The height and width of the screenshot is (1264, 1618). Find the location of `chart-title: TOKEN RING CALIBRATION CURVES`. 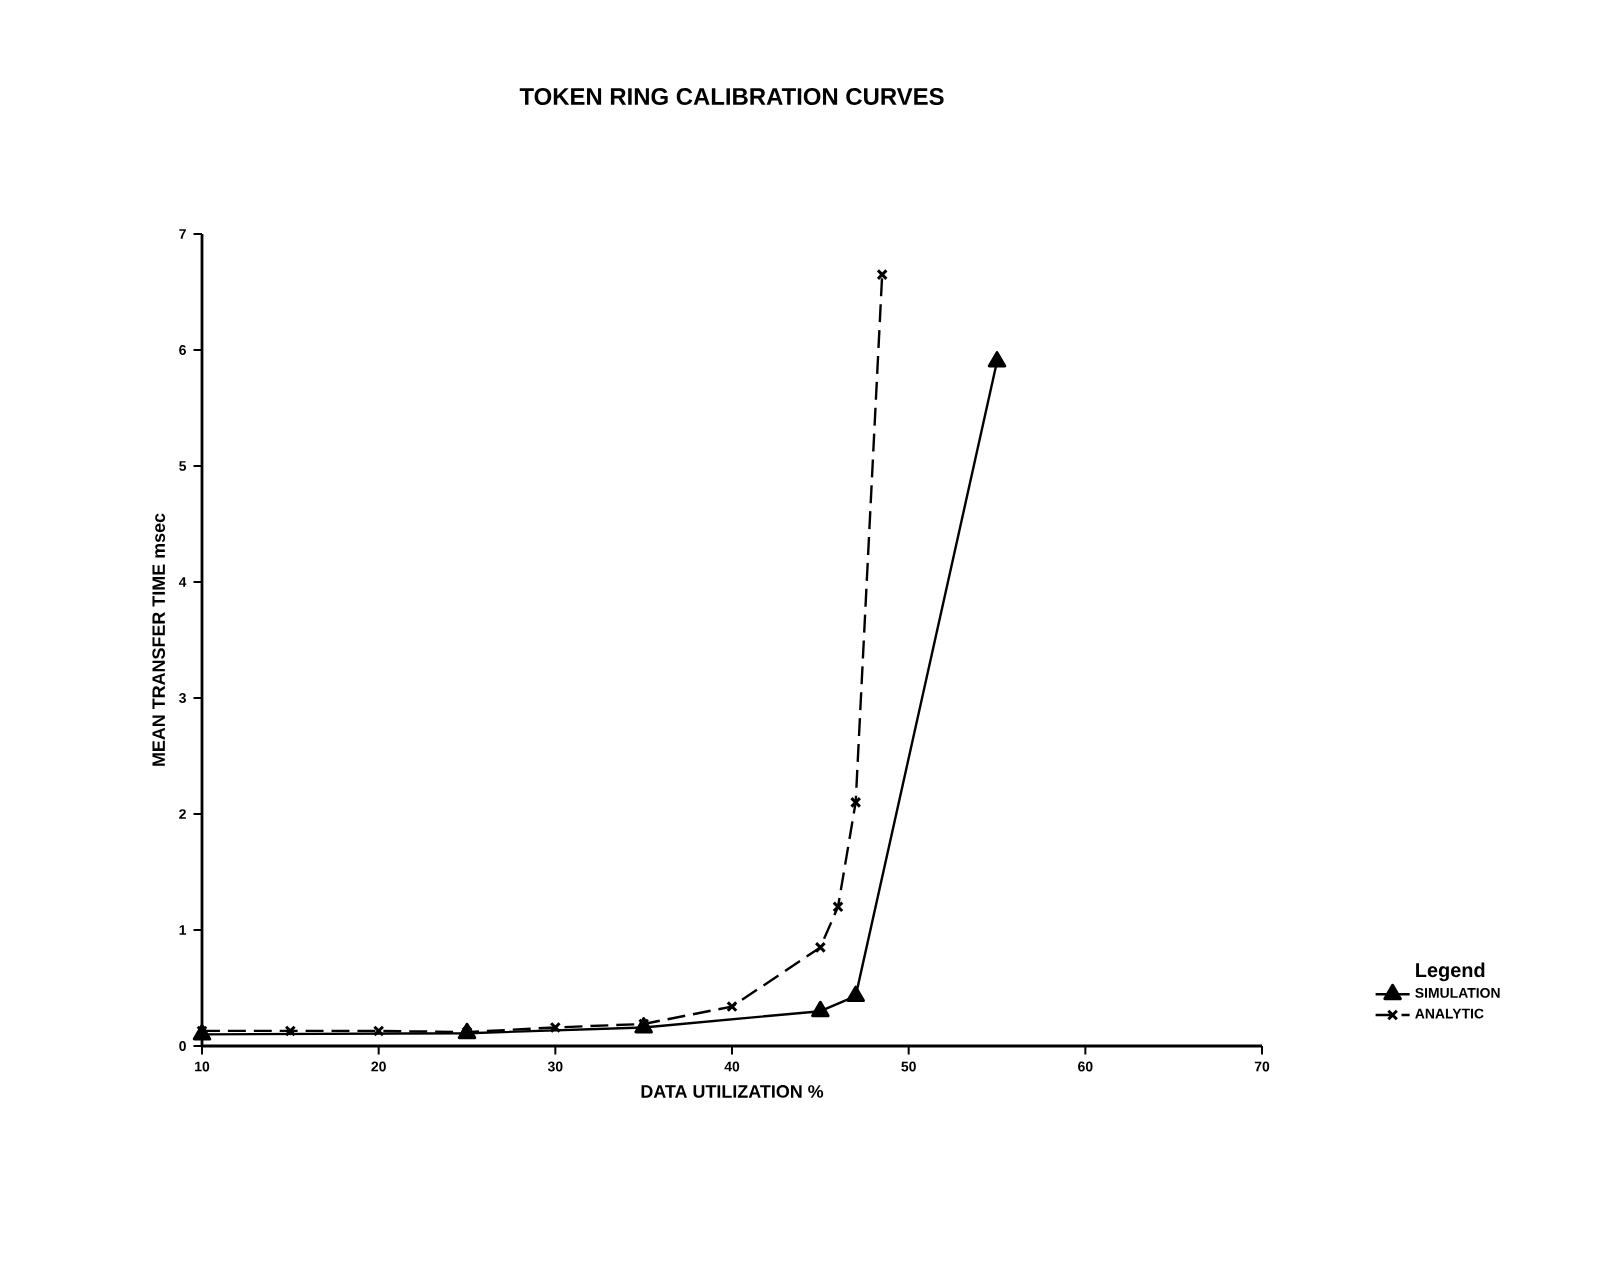

chart-title: TOKEN RING CALIBRATION CURVES is located at coordinates (731, 96).